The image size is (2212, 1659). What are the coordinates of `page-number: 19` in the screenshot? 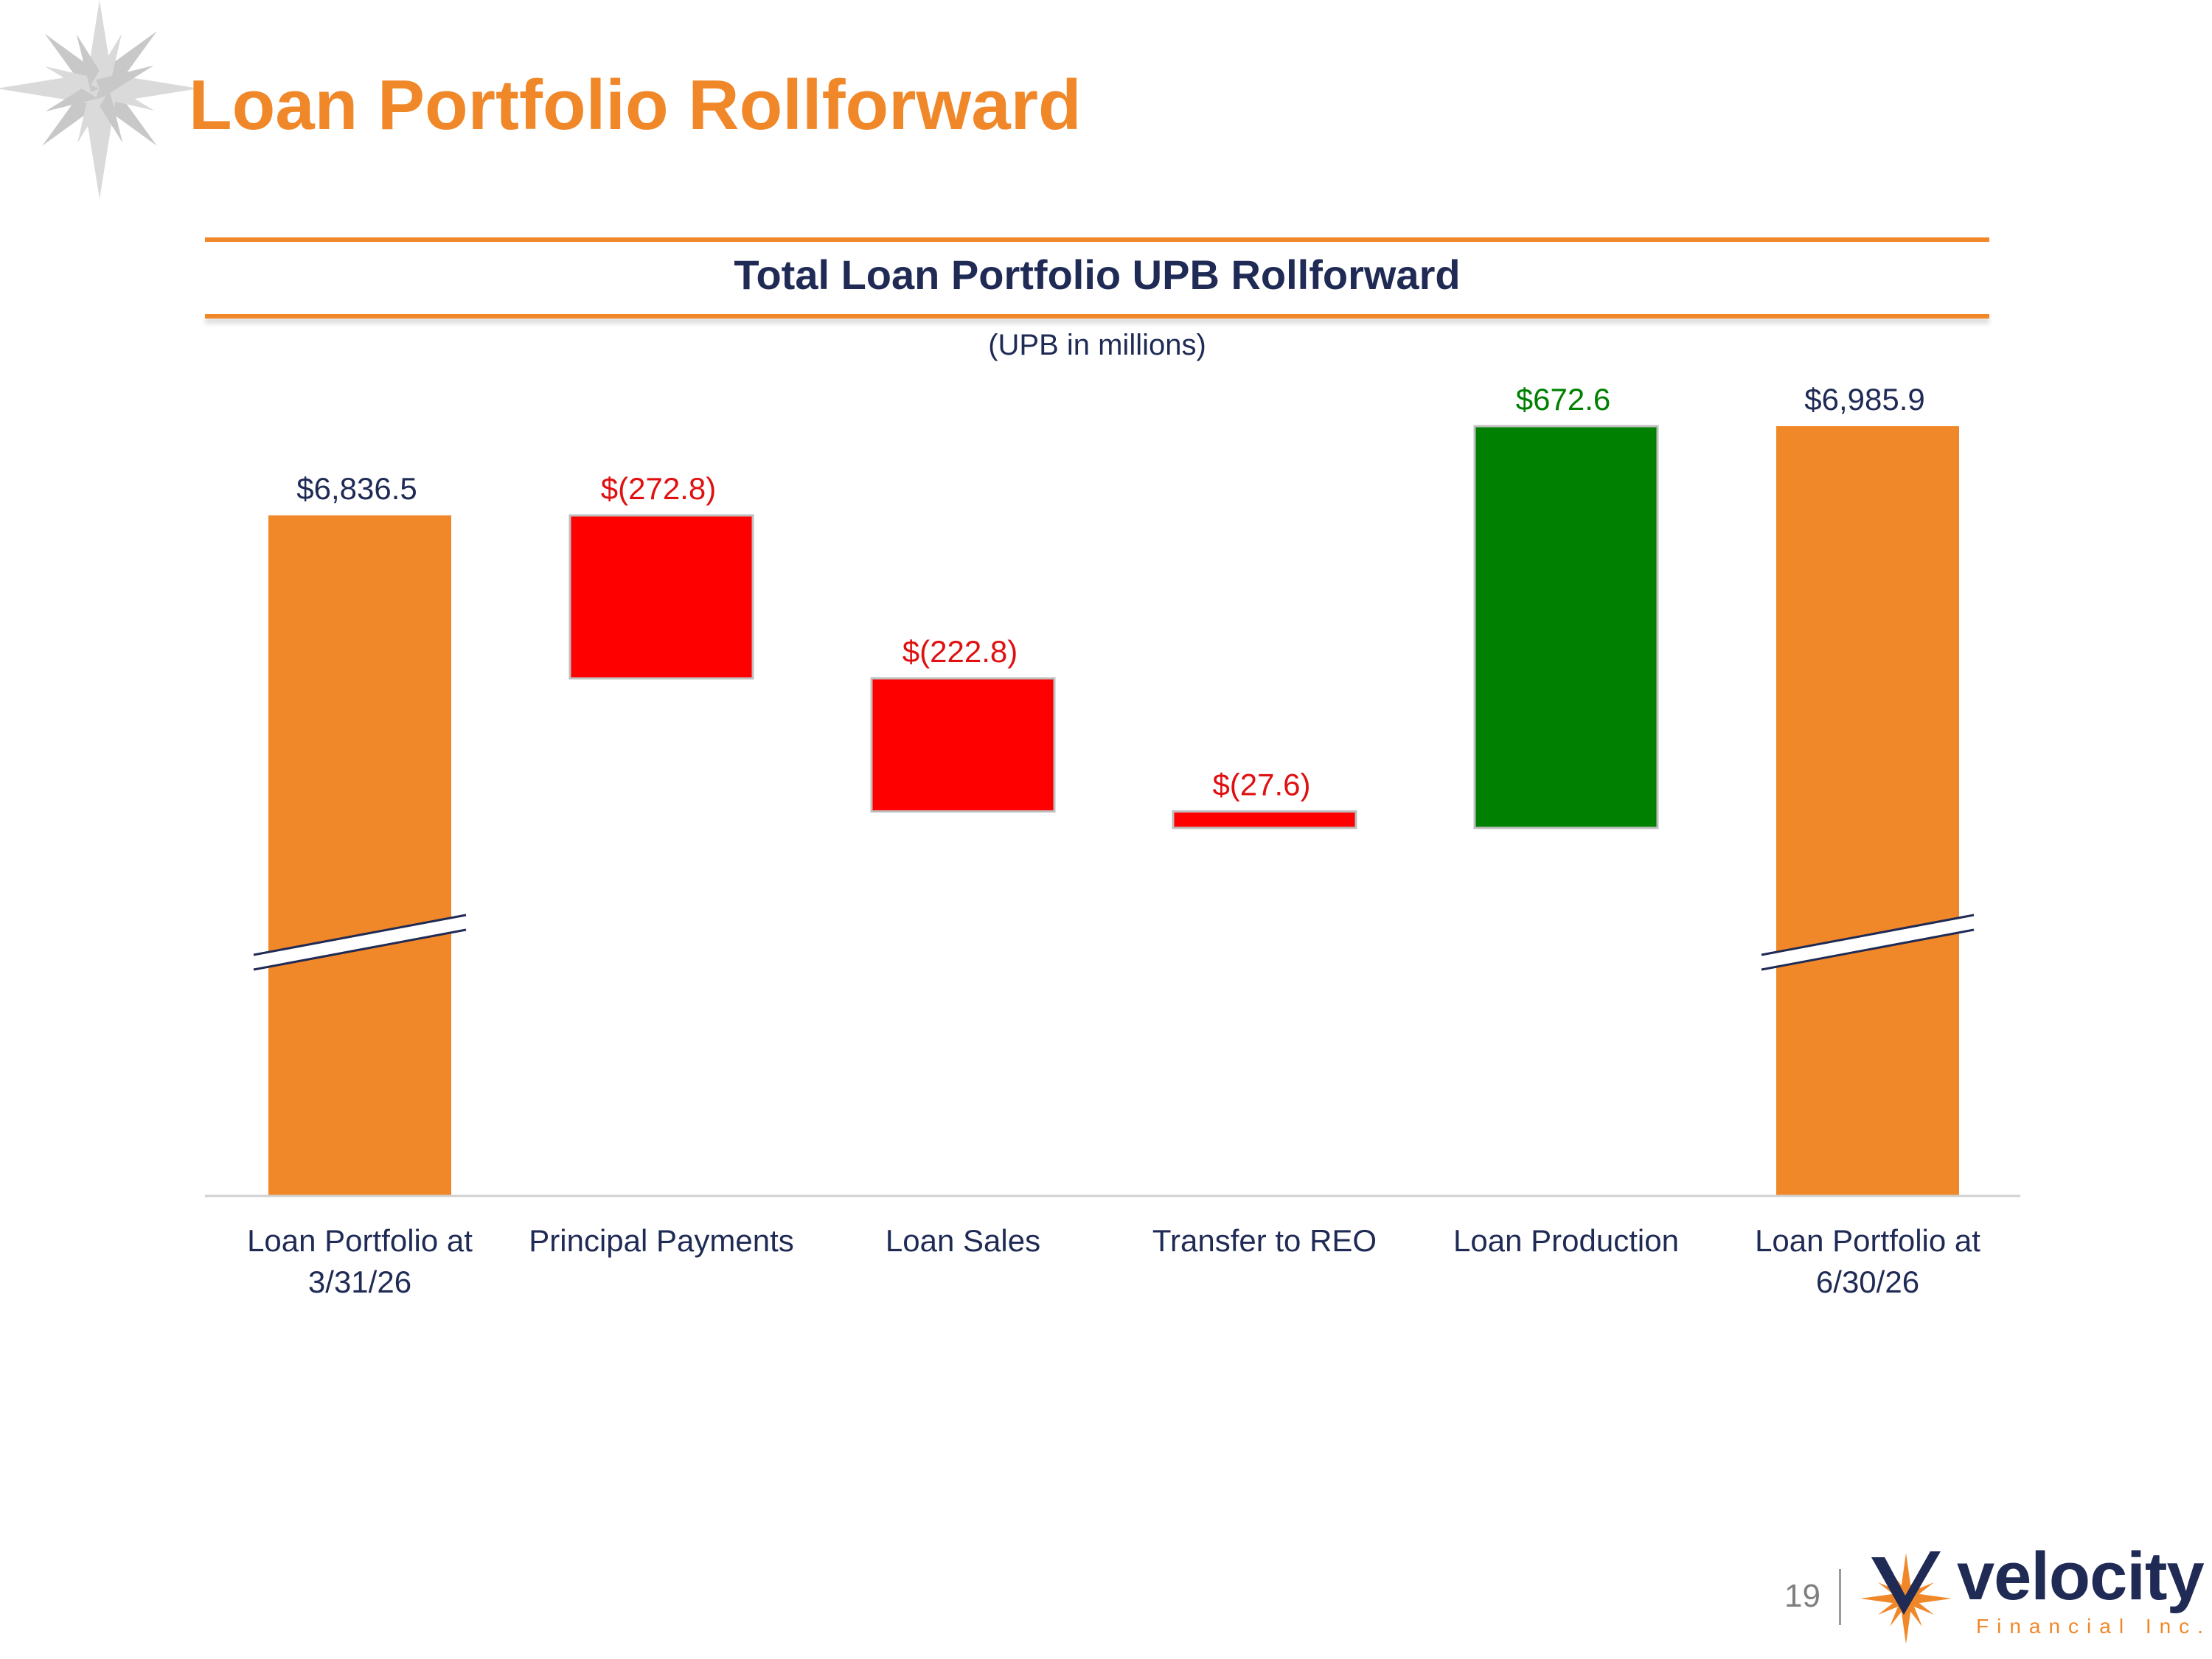 It's located at (1802, 1596).